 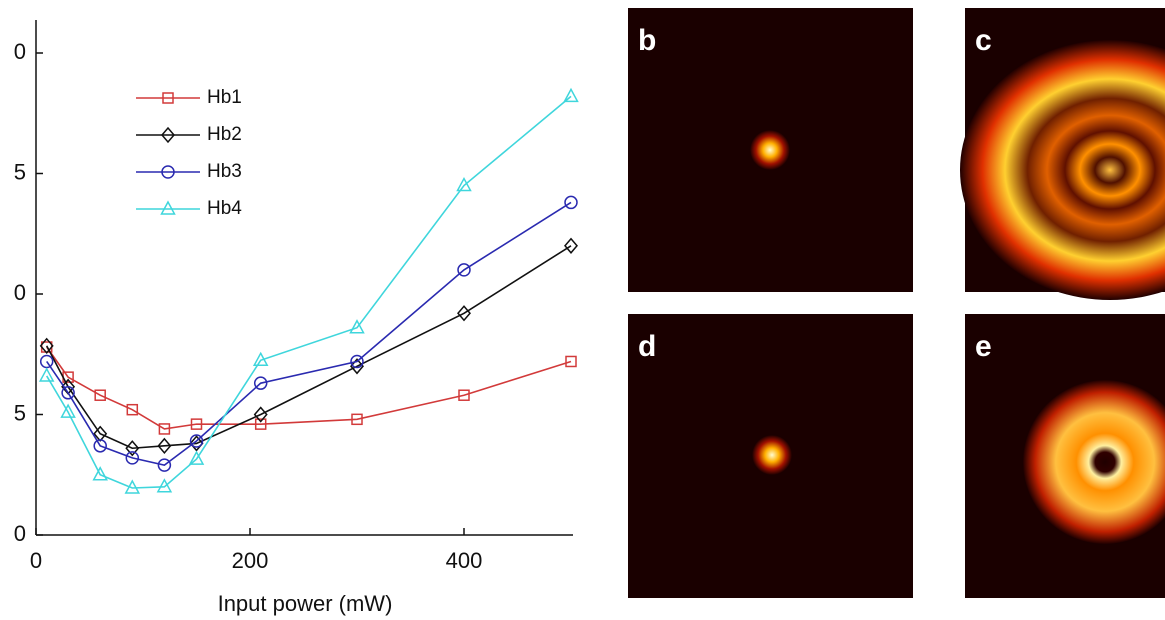 What do you see at coordinates (224, 97) in the screenshot?
I see `legend-label: Hb1` at bounding box center [224, 97].